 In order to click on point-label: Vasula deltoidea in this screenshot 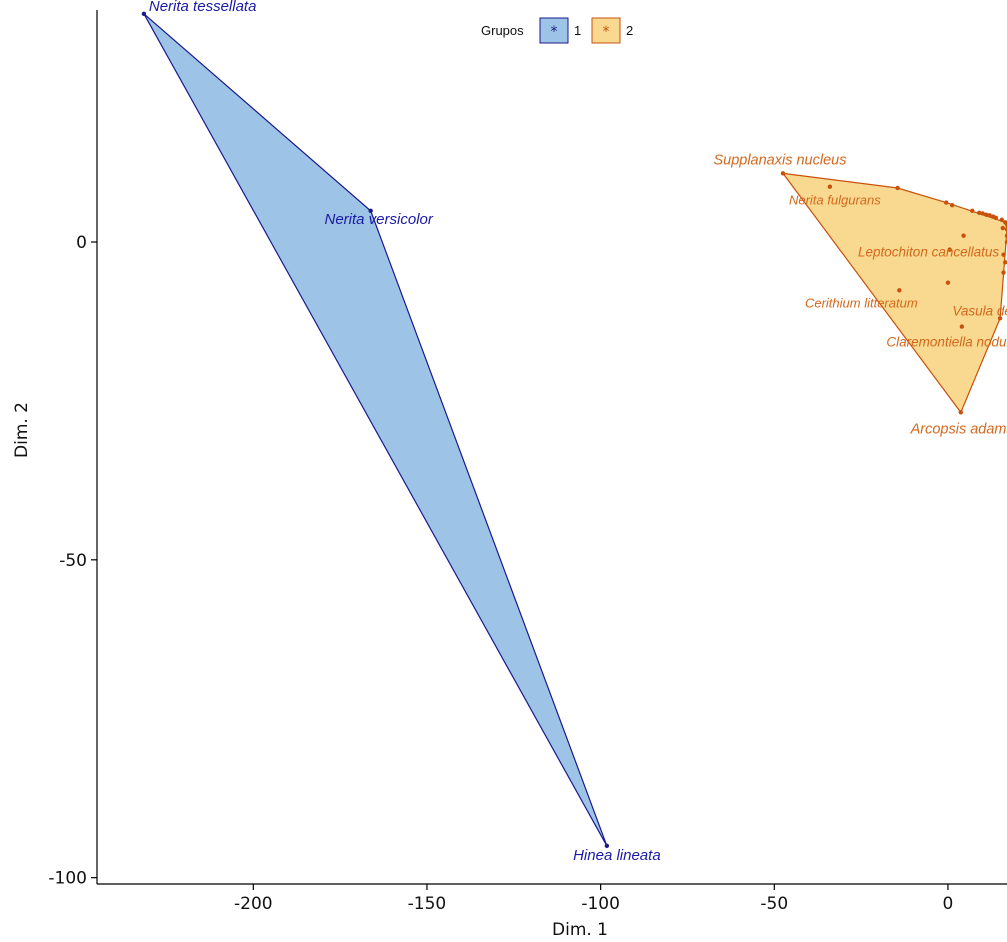, I will do `click(979, 310)`.